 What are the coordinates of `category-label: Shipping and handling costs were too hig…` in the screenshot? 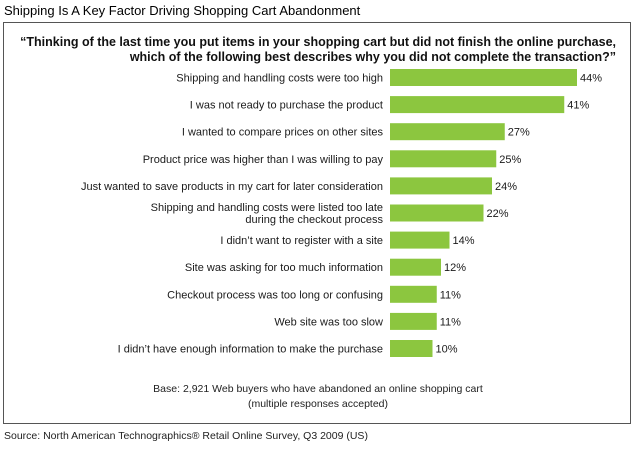 It's located at (279, 79).